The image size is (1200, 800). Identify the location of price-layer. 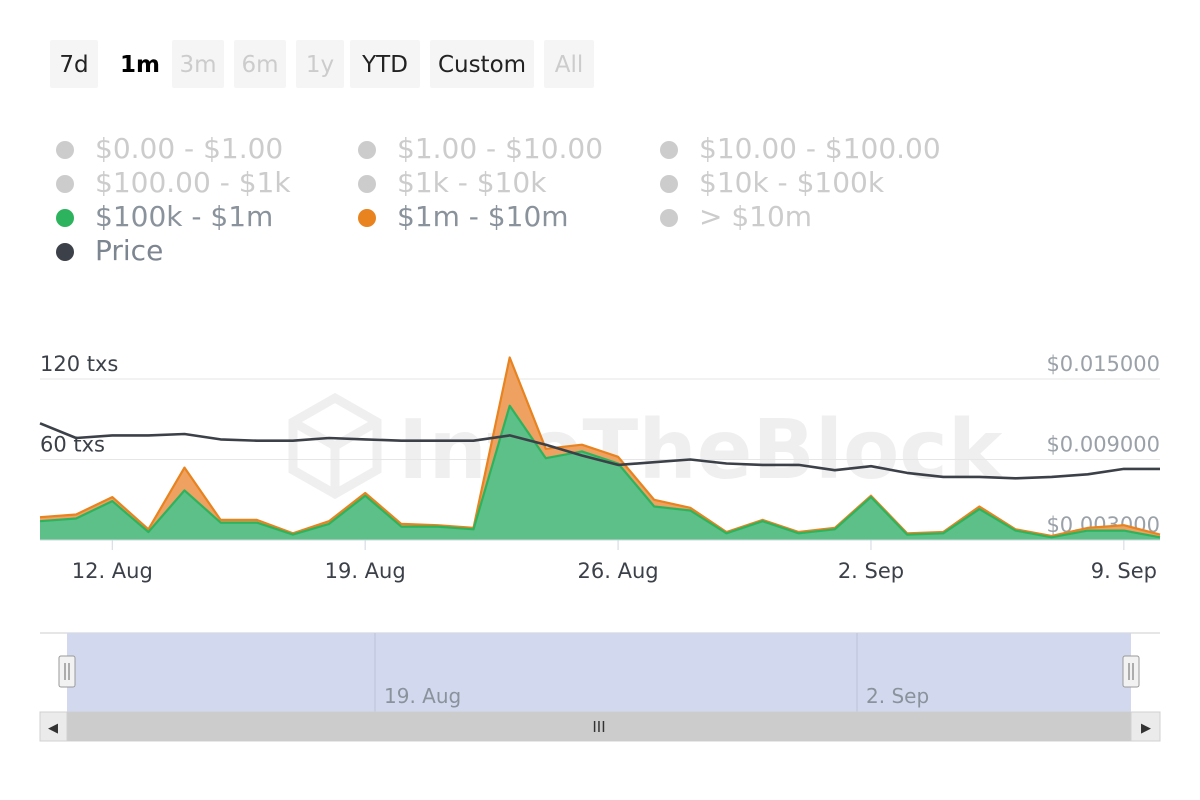
(599, 451).